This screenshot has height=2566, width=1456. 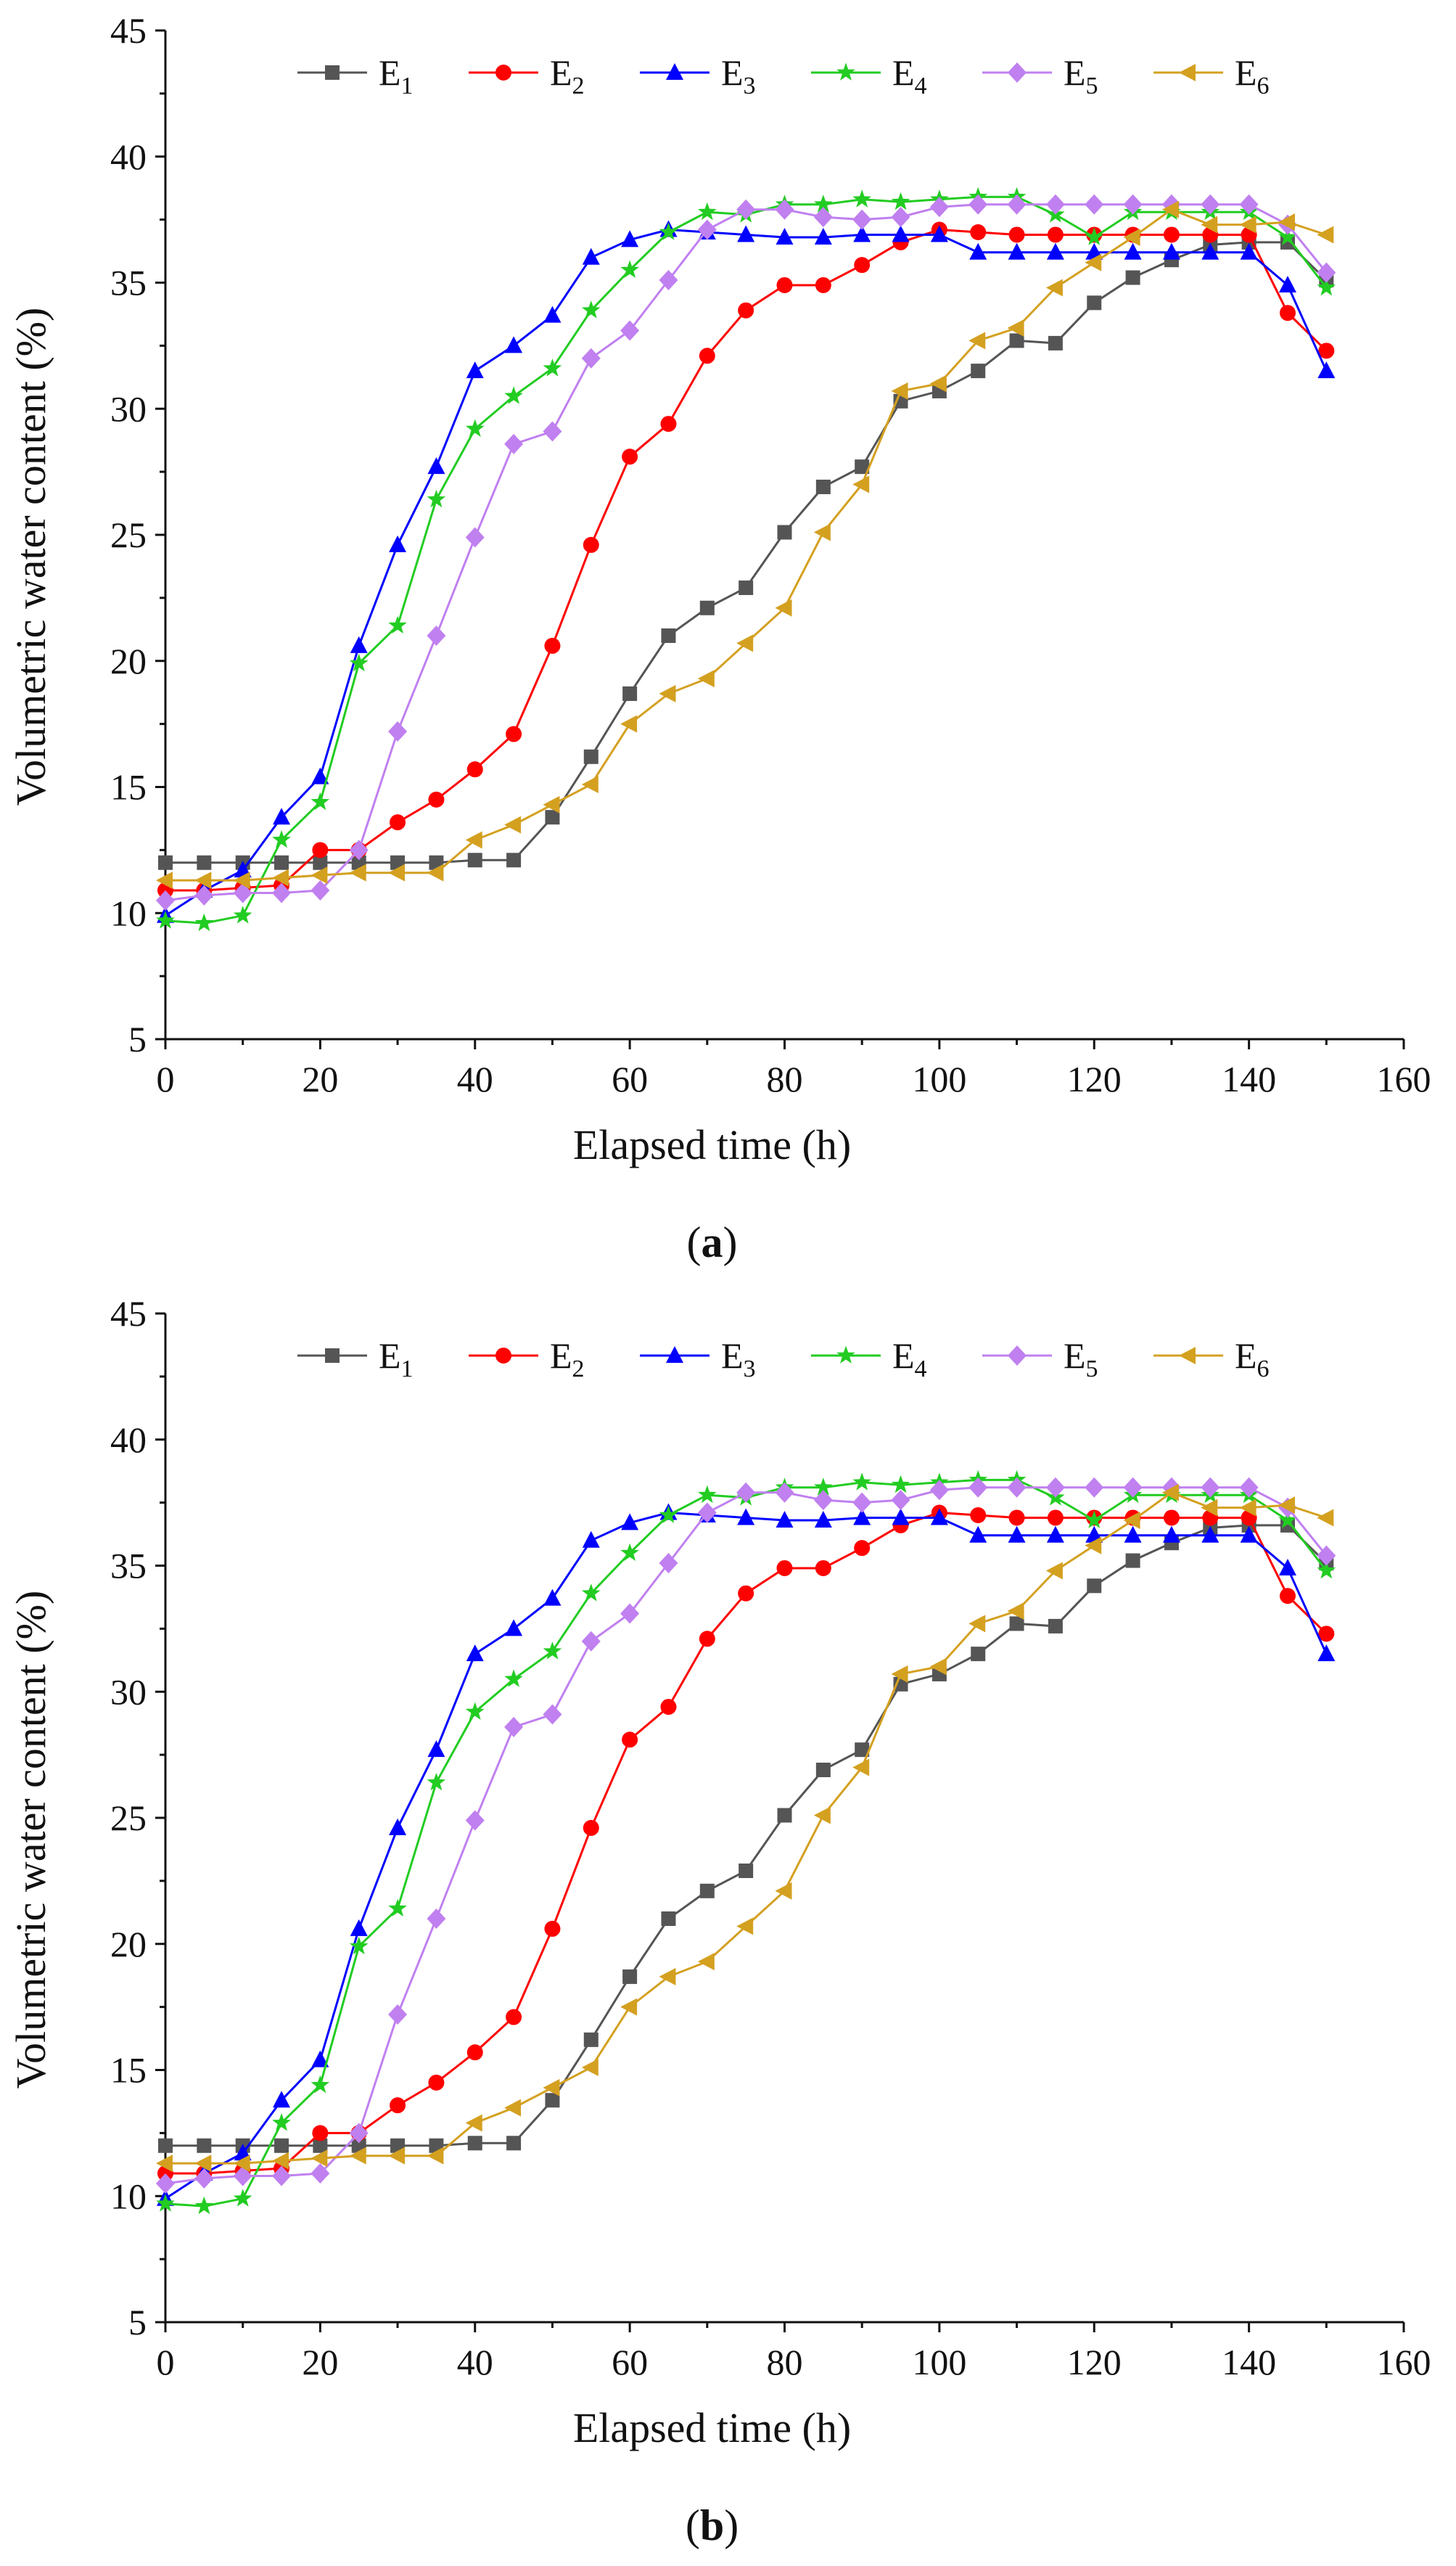 I want to click on x-tick-label: 160, so click(x=1404, y=2362).